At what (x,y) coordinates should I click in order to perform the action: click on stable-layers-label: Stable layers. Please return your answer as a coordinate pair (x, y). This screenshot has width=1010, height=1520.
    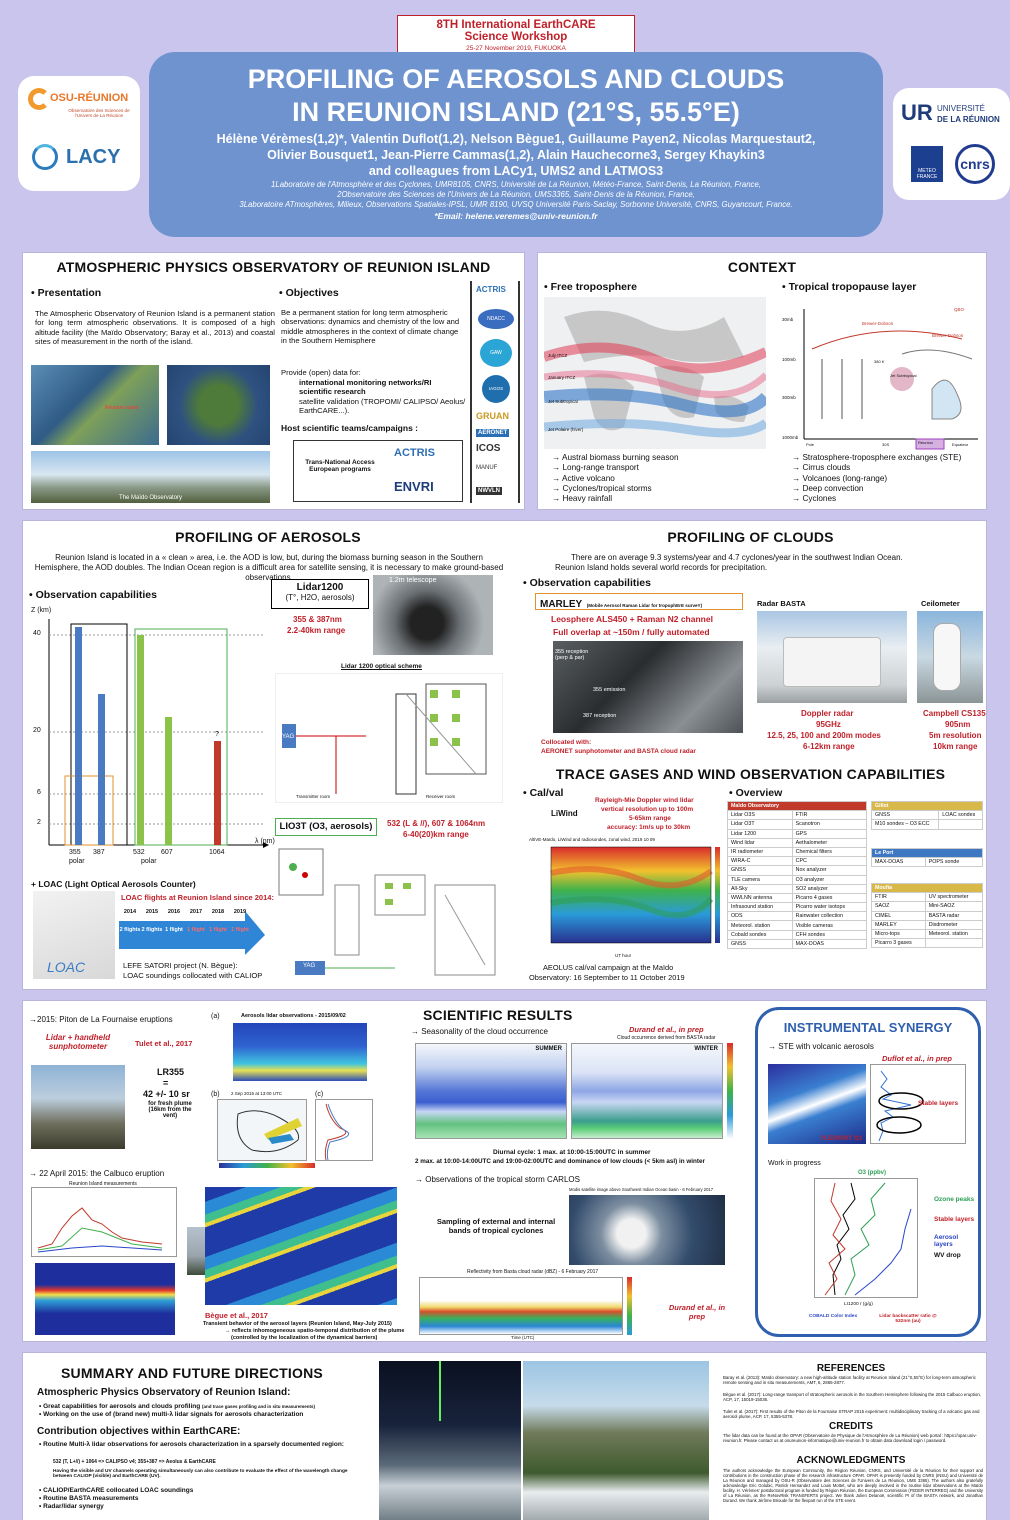
    Looking at the image, I should click on (938, 1103).